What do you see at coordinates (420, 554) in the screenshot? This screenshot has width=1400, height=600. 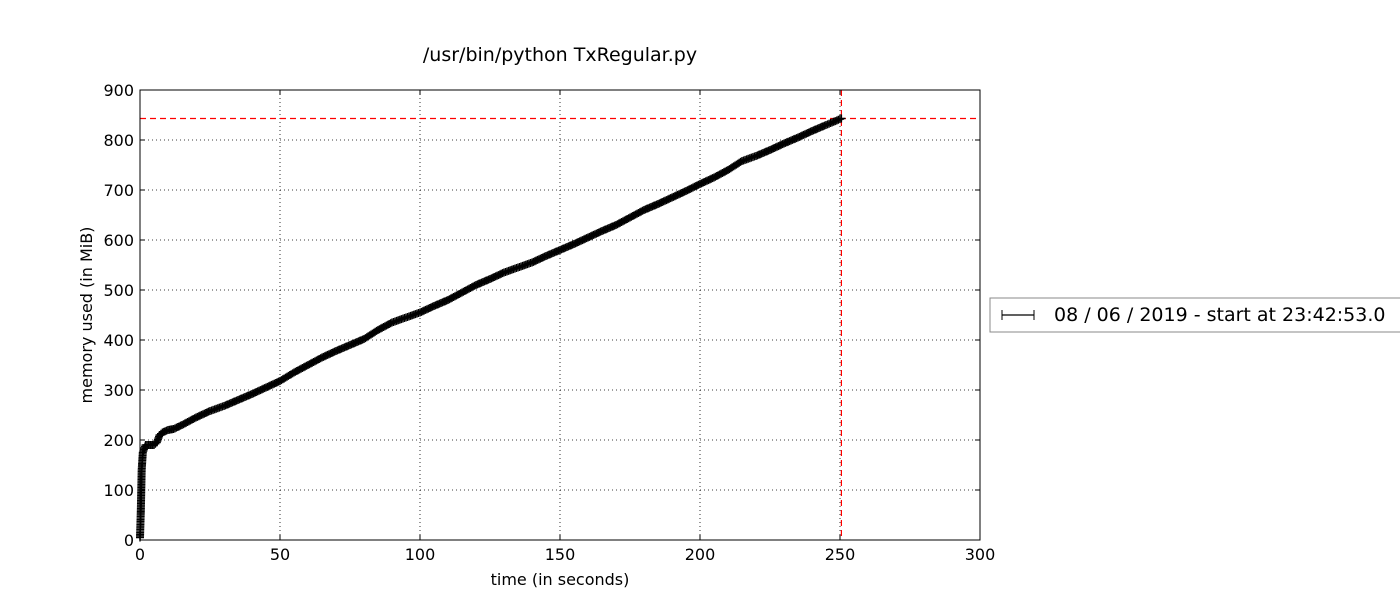 I see `x-tick-label: 100` at bounding box center [420, 554].